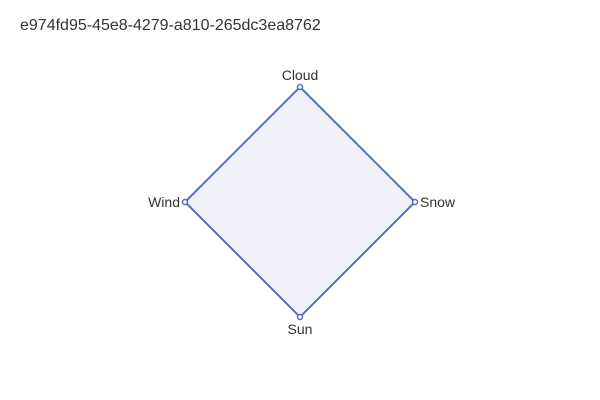  Describe the element at coordinates (300, 329) in the screenshot. I see `axis-label-sun: Sun` at that location.